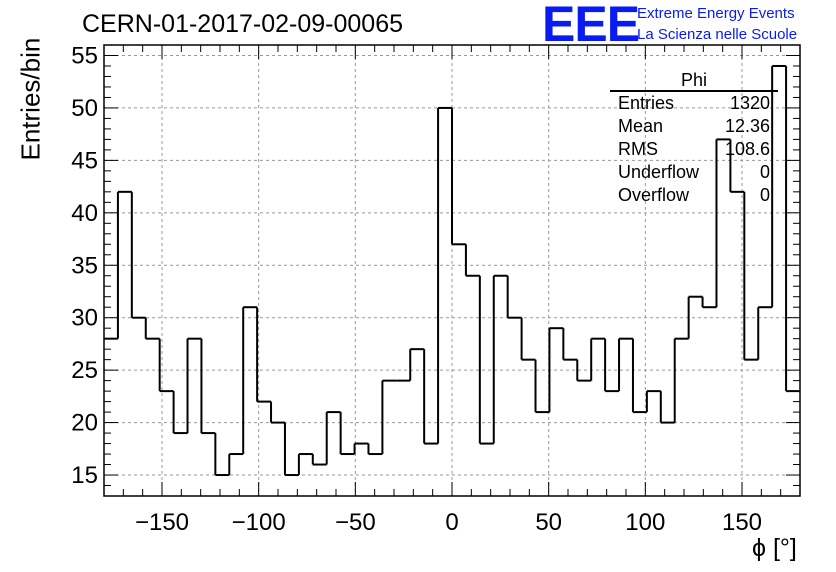 The height and width of the screenshot is (572, 836). Describe the element at coordinates (654, 195) in the screenshot. I see `stats-label: Overflow` at that location.